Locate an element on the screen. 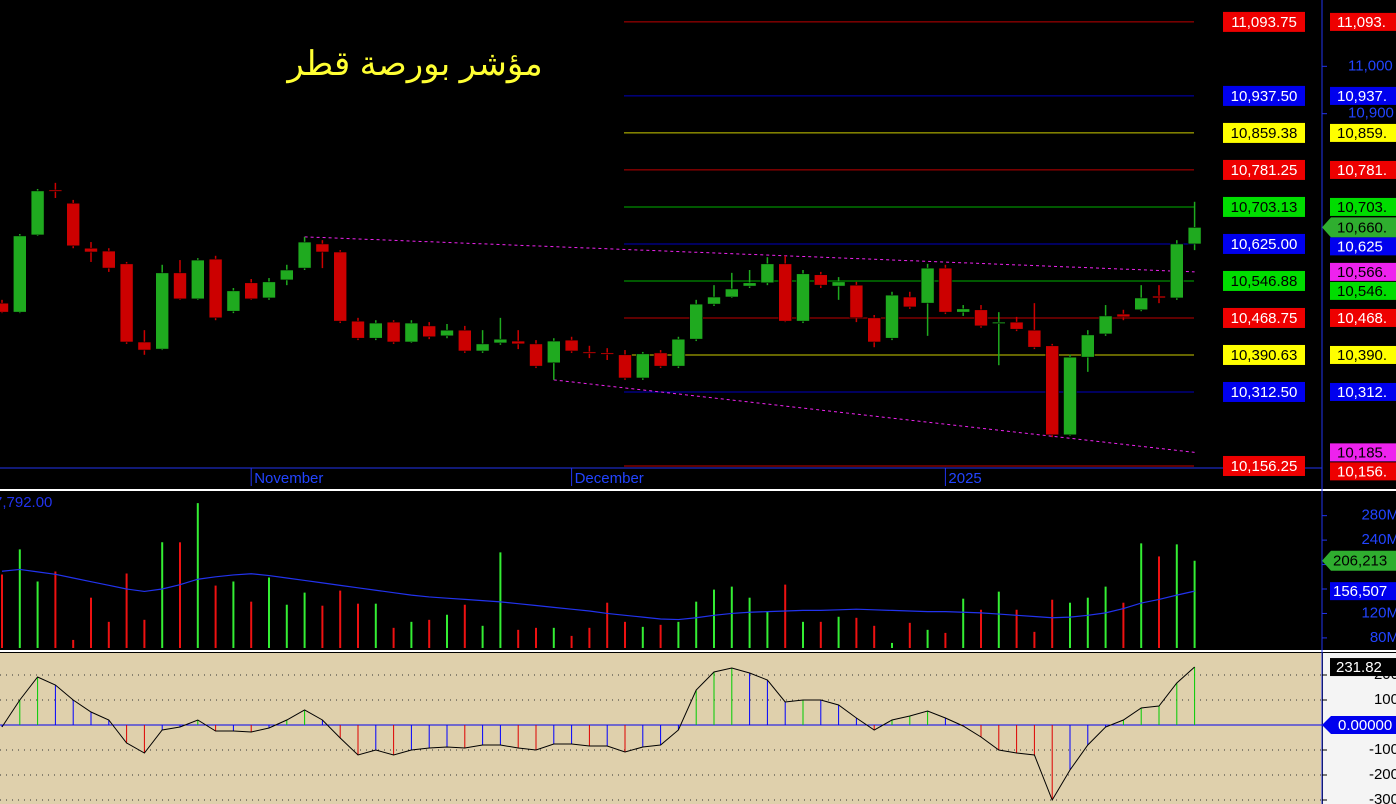 The height and width of the screenshot is (804, 1396). volume-tag-label: 206,213 is located at coordinates (1360, 561).